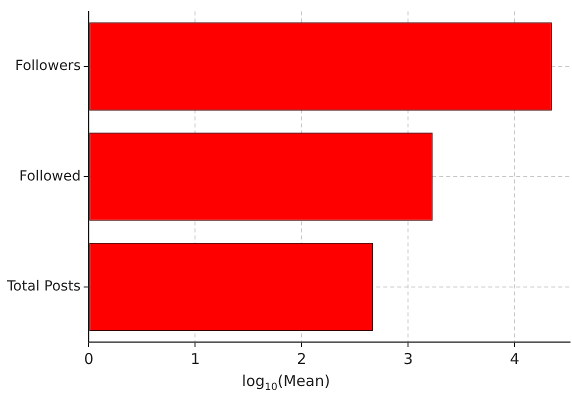  What do you see at coordinates (408, 359) in the screenshot?
I see `x-tick-label: 3` at bounding box center [408, 359].